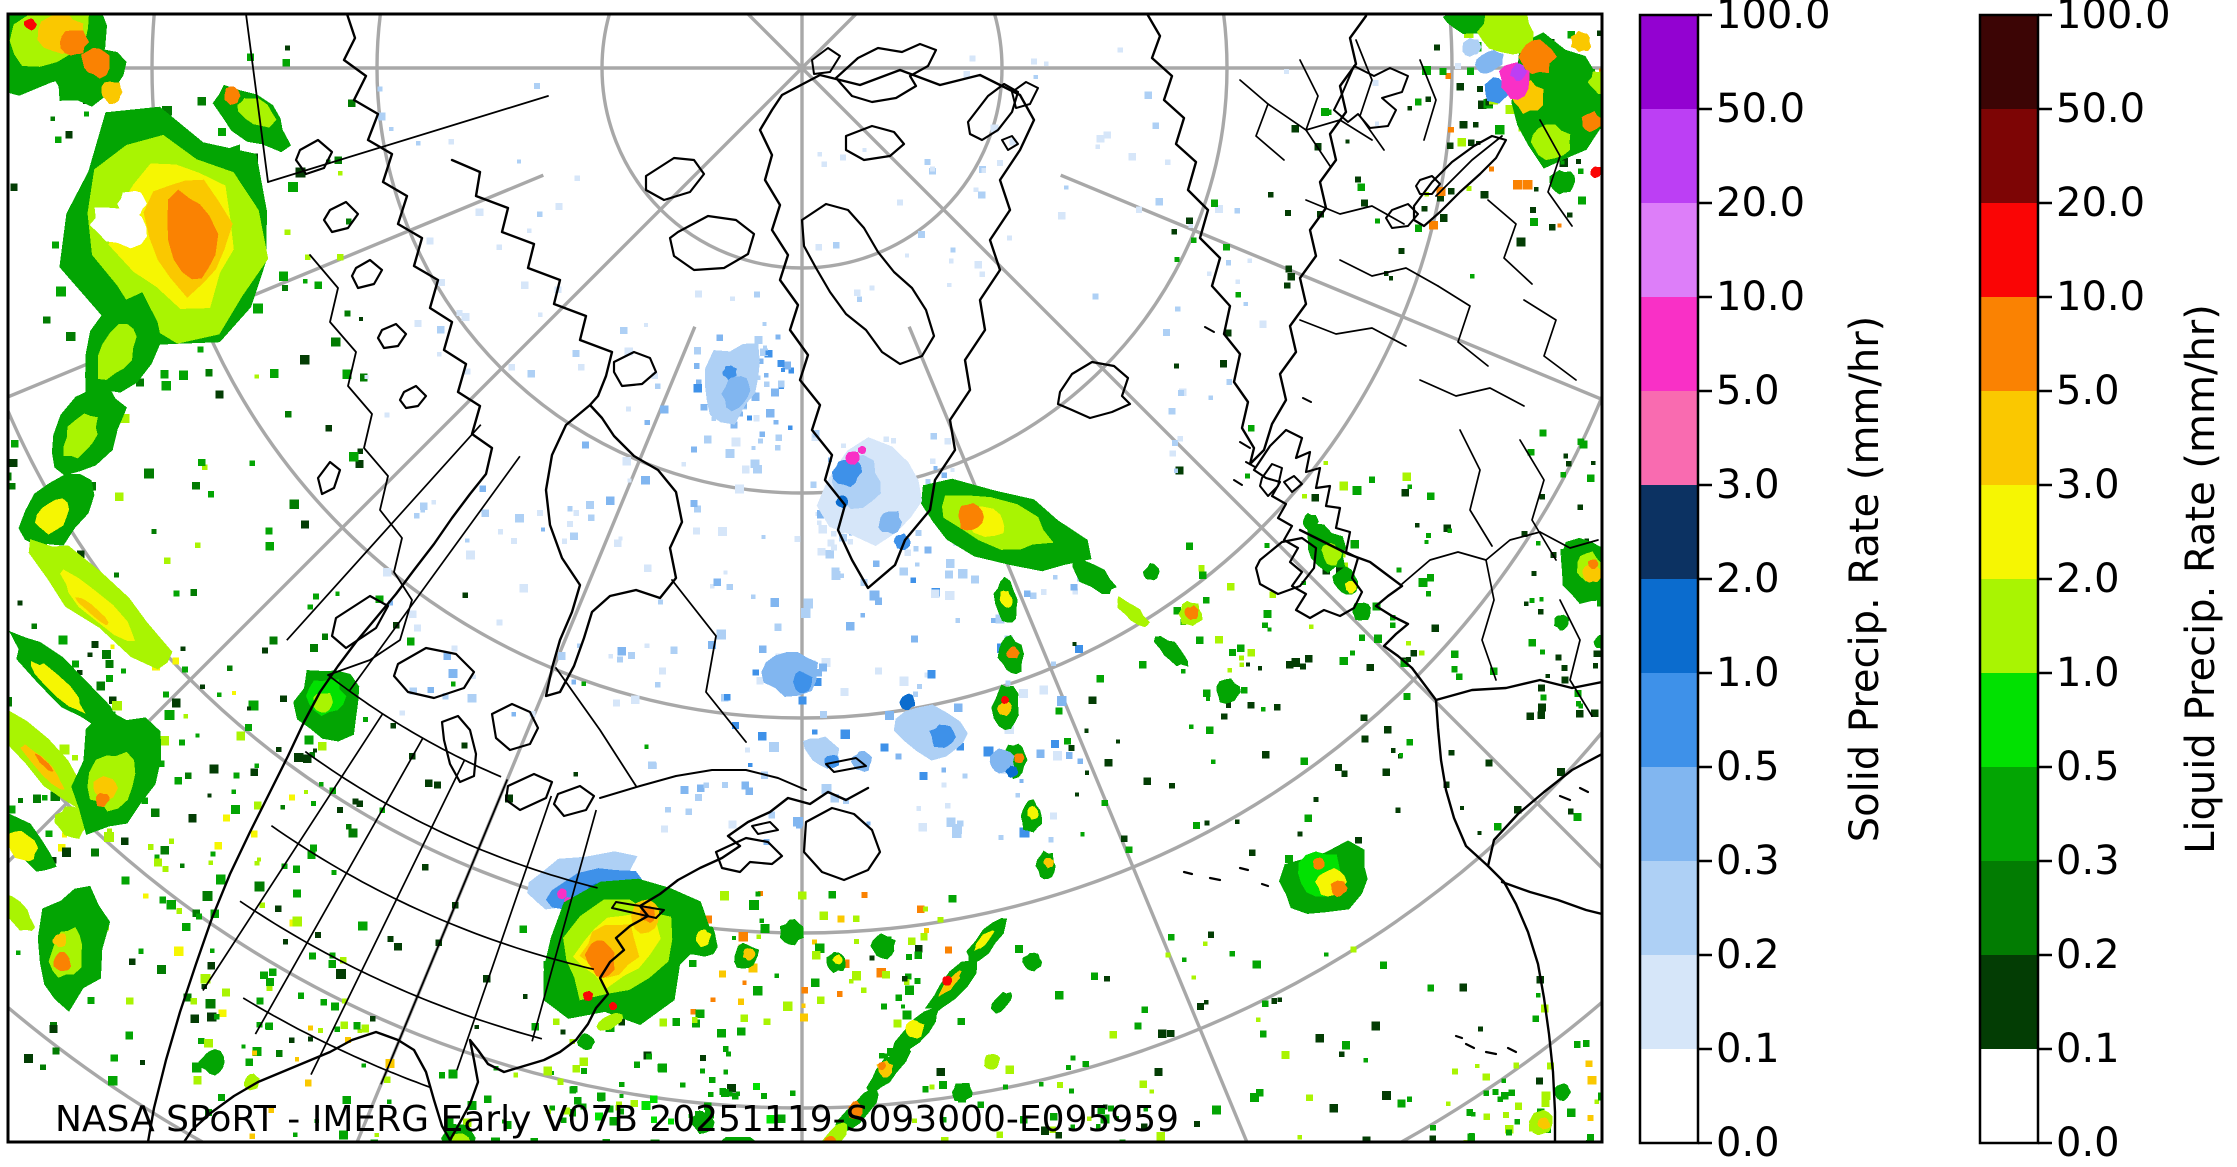  I want to click on colorbar-tick-label: 1.0, so click(1748, 673).